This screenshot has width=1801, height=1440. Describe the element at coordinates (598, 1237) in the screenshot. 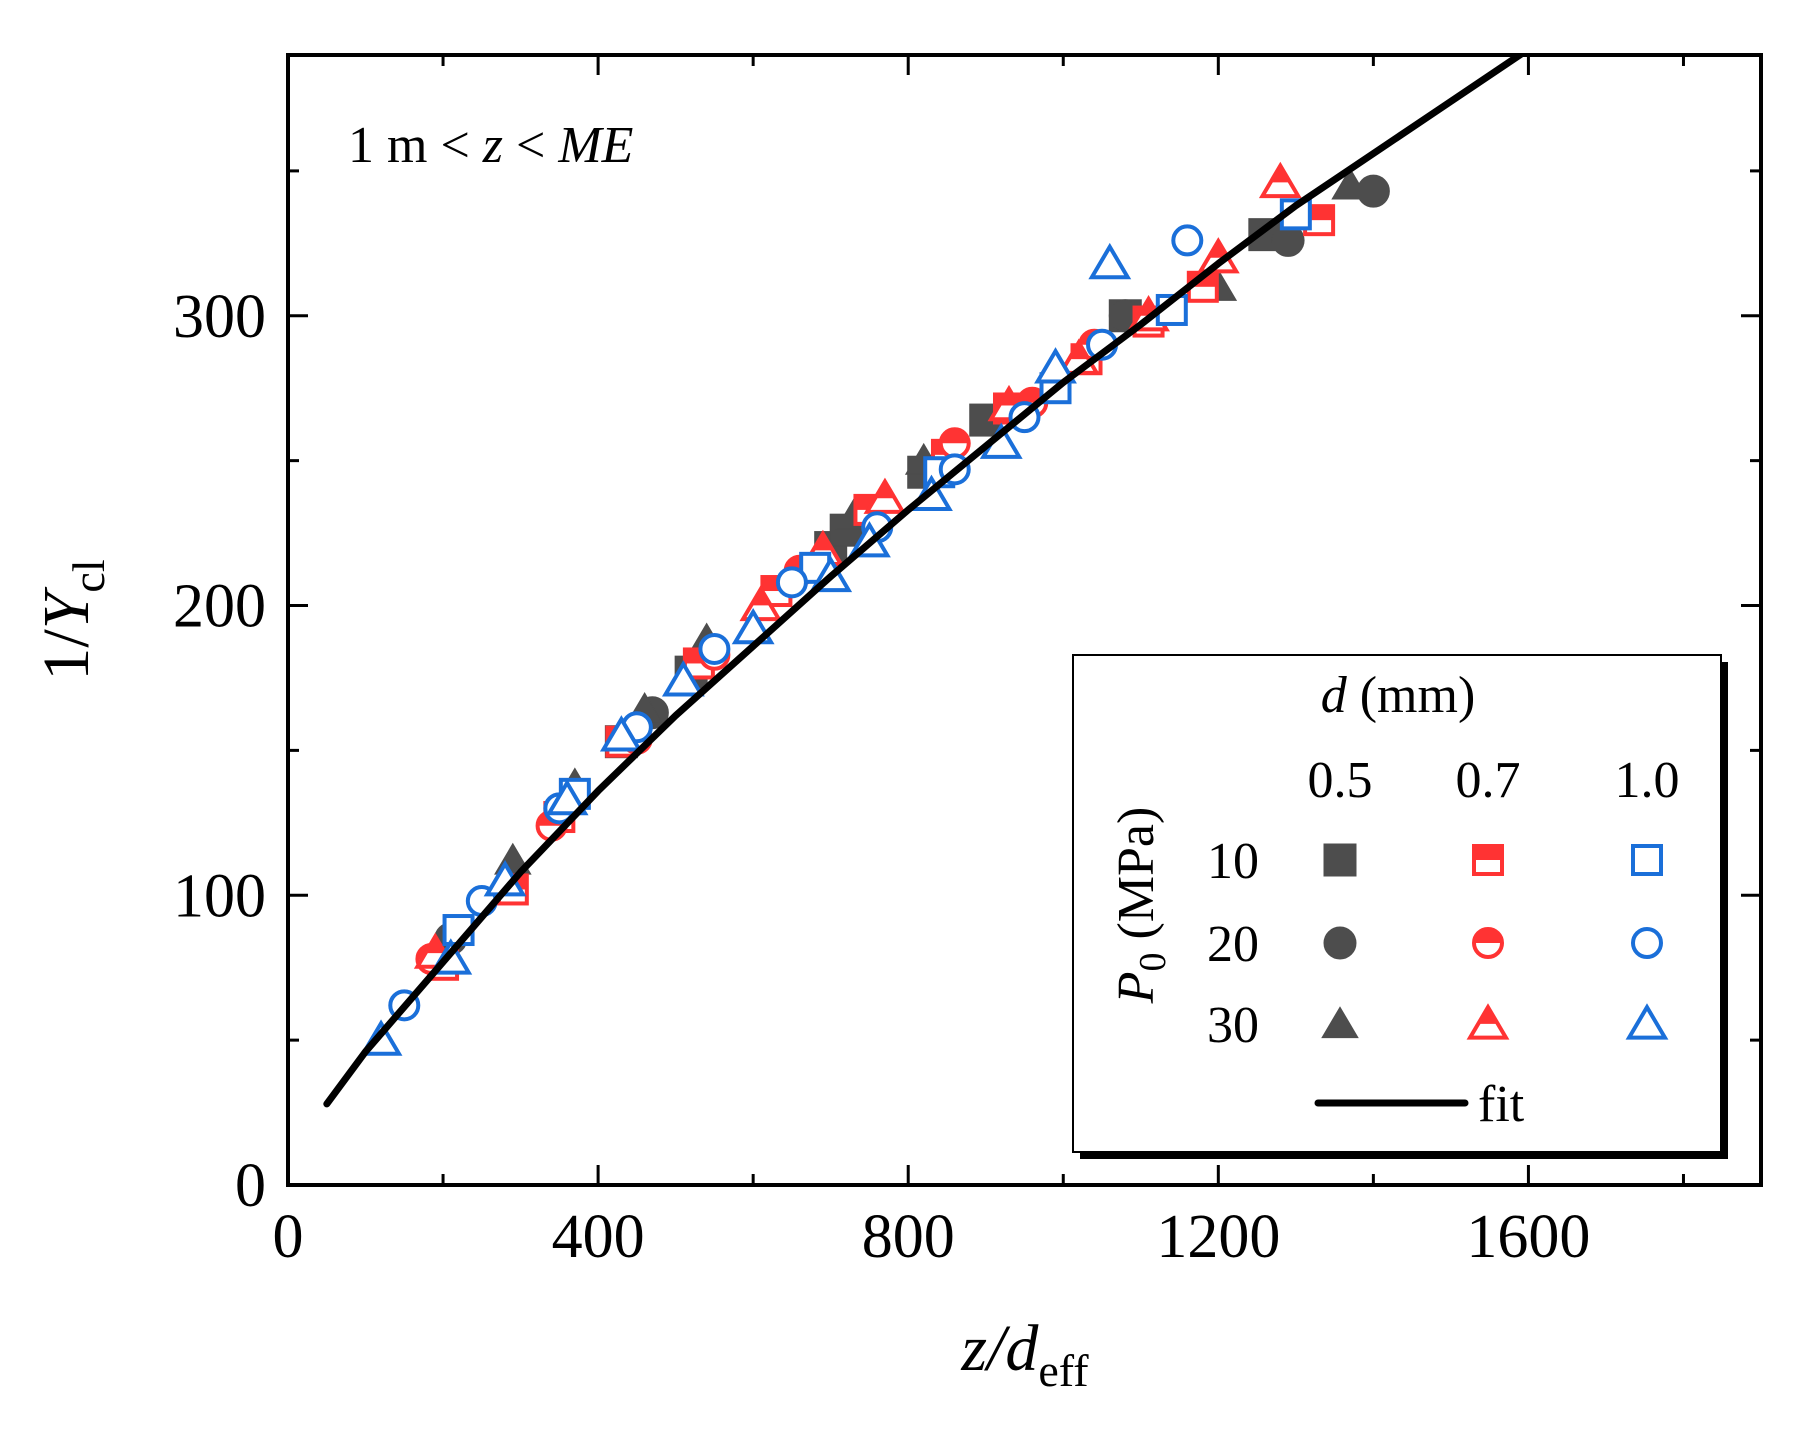

I see `x-tick-label: 400` at that location.